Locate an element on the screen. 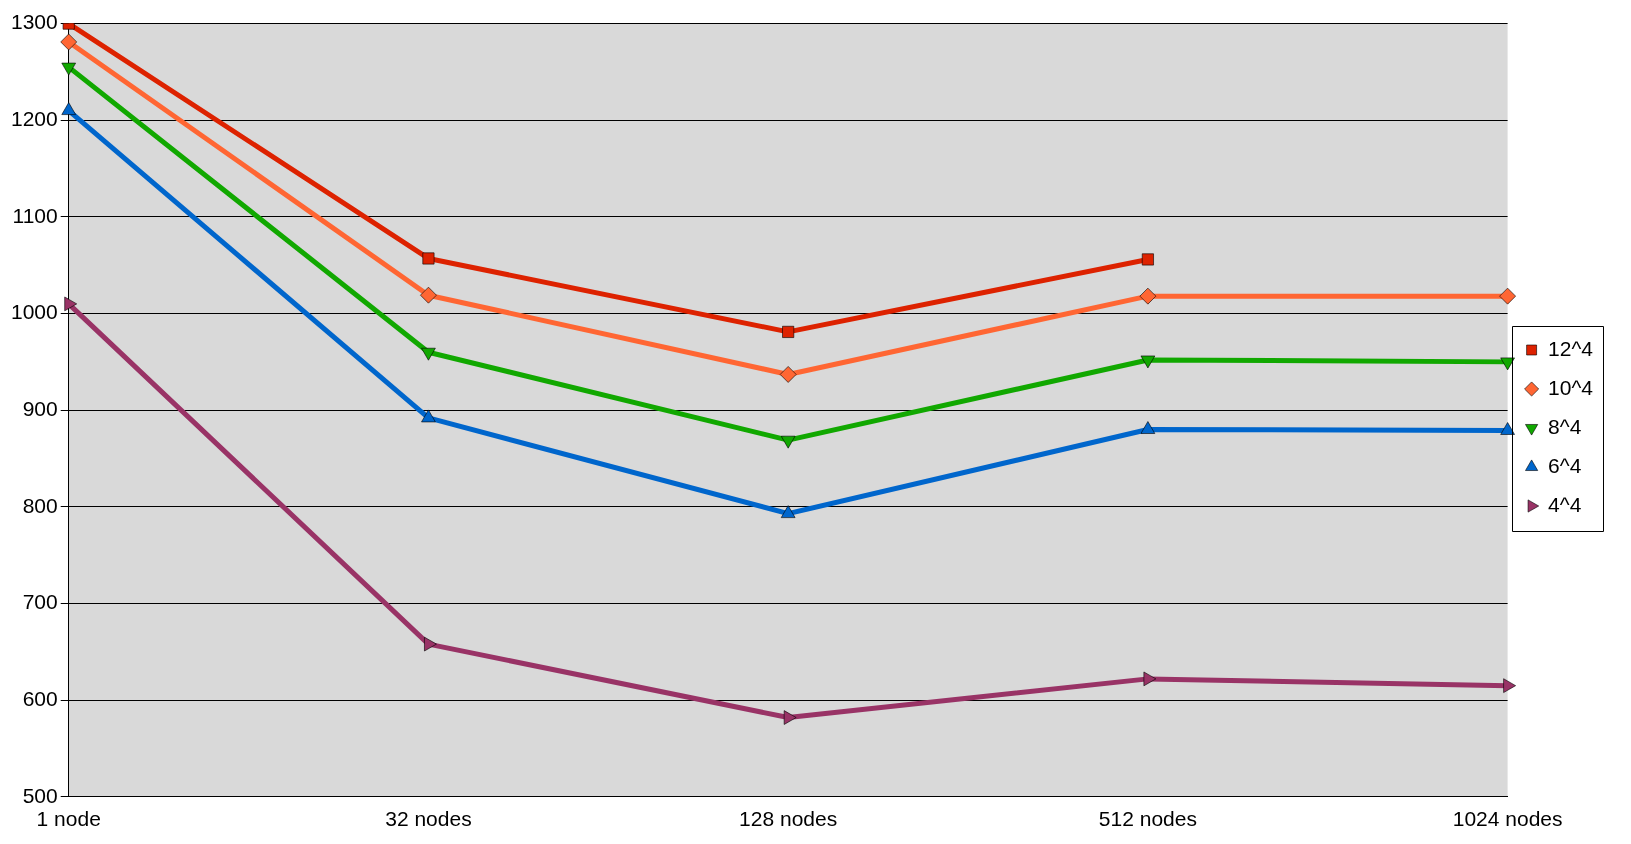  y-tick-label: 1200 is located at coordinates (34, 119).